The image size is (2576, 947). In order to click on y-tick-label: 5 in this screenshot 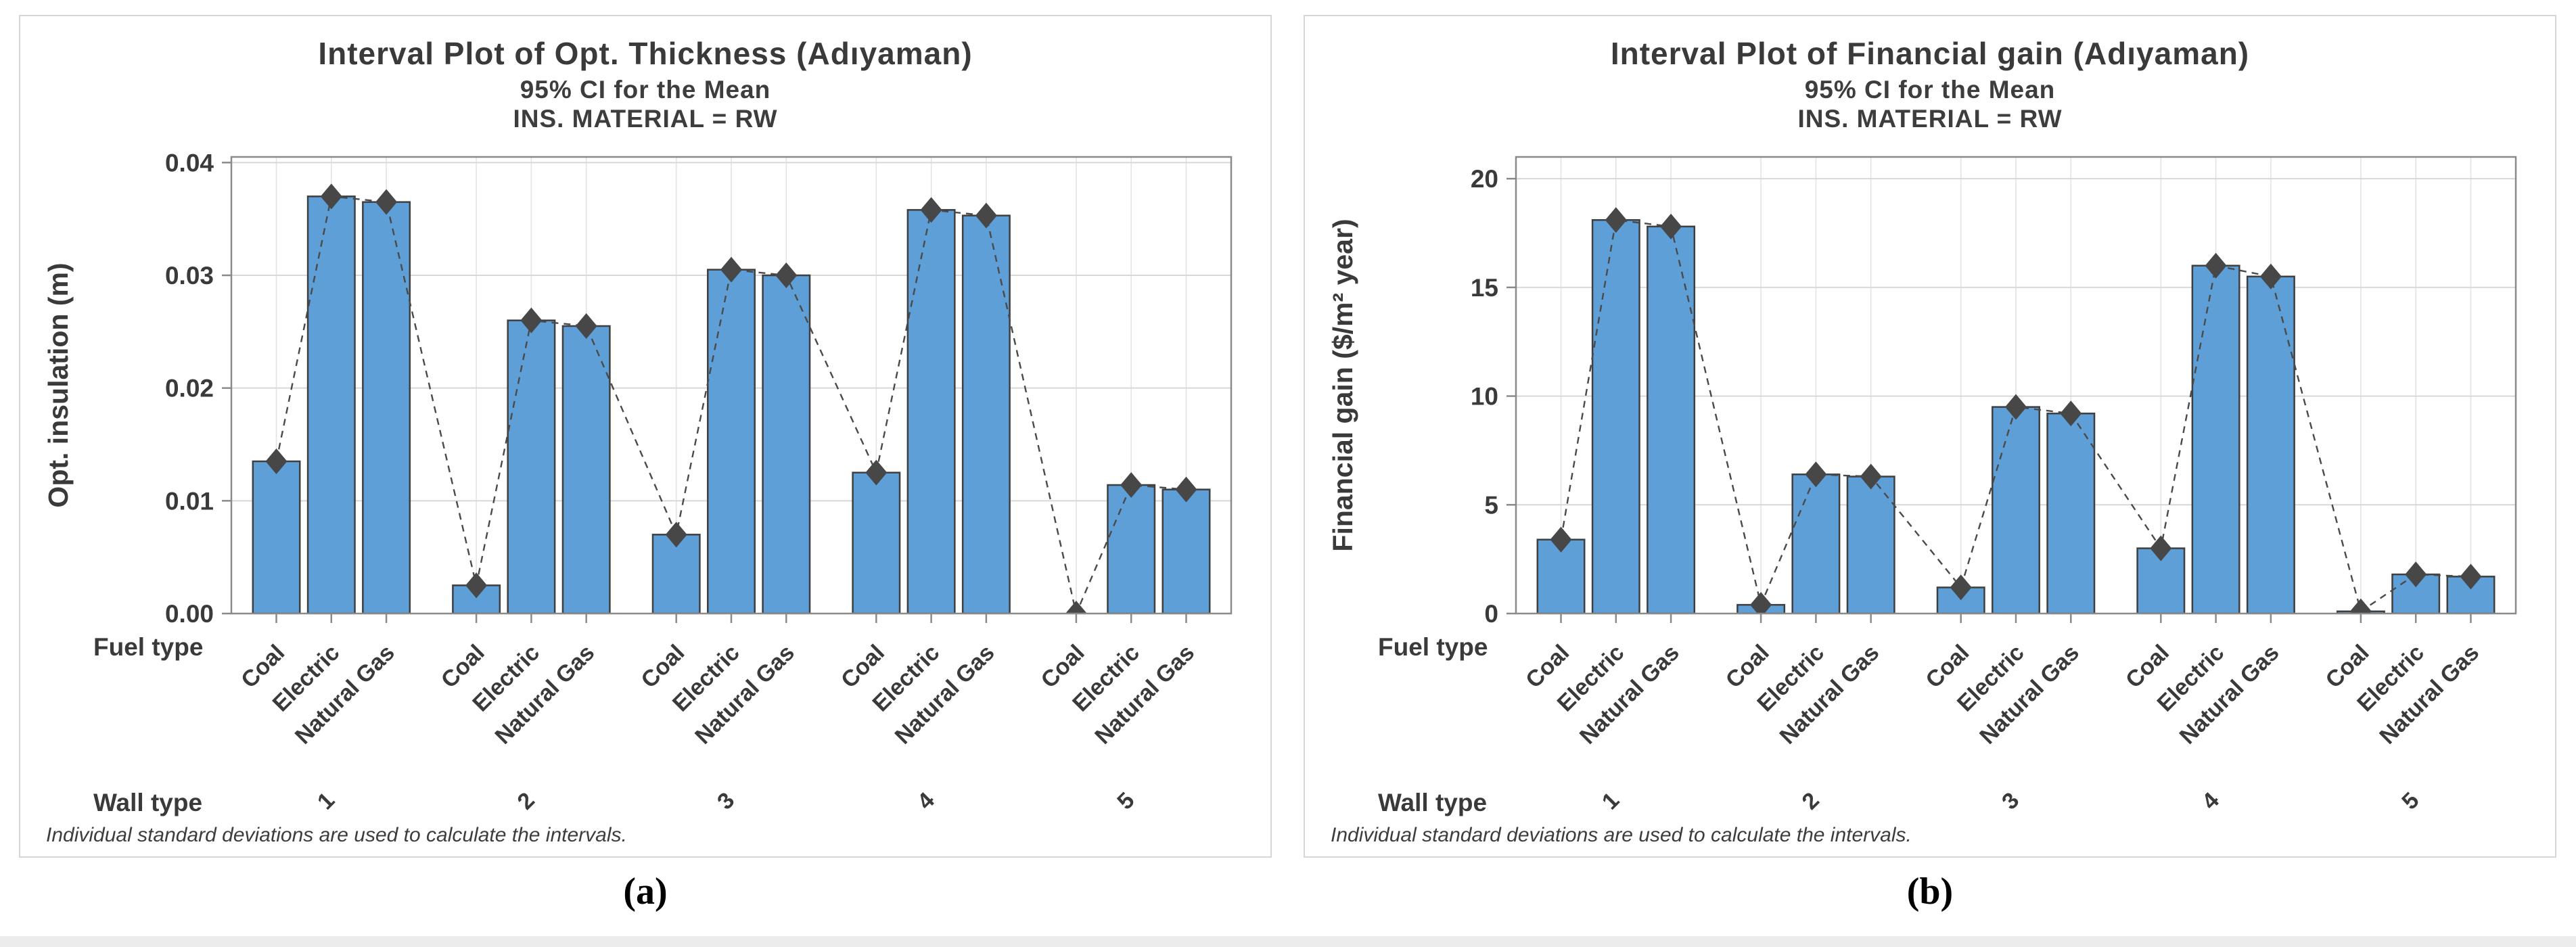, I will do `click(1491, 505)`.